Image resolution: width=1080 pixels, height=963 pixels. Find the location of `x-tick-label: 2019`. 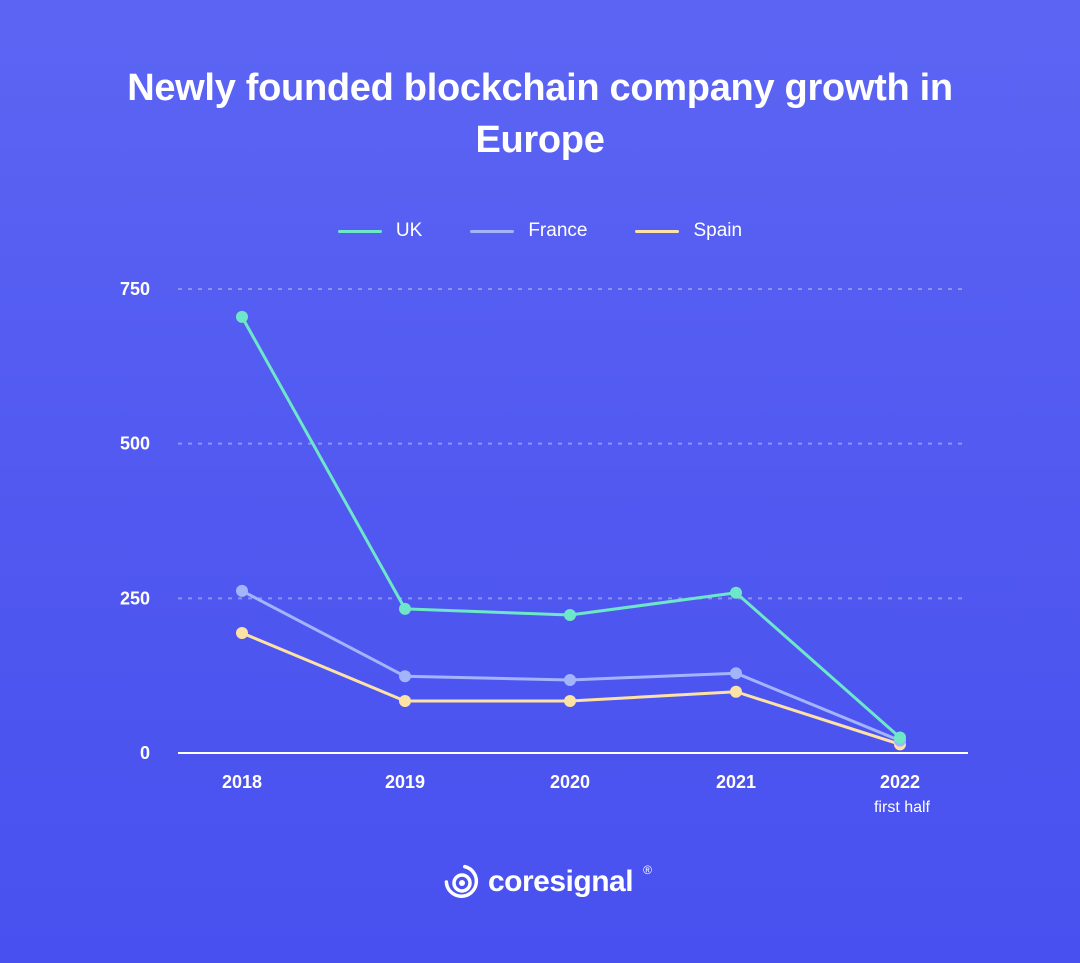

x-tick-label: 2019 is located at coordinates (405, 782).